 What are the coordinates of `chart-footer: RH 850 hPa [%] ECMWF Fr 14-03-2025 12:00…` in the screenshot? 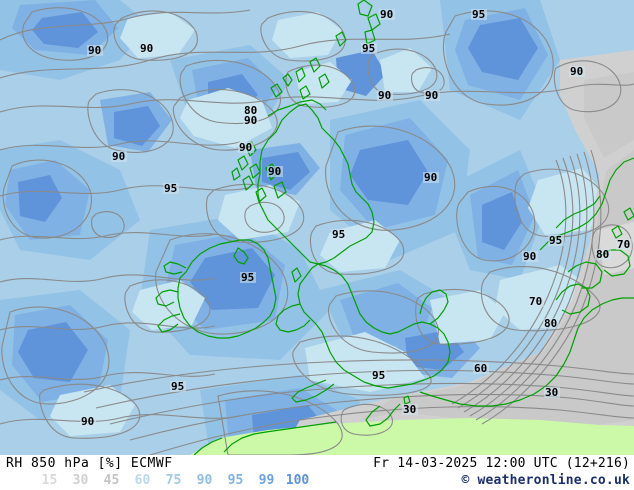 It's located at (317, 472).